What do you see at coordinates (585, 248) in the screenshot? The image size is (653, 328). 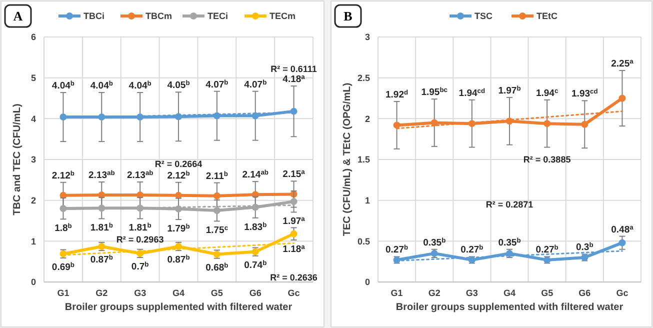 I see `data-label: 0.3$^{b}$` at bounding box center [585, 248].